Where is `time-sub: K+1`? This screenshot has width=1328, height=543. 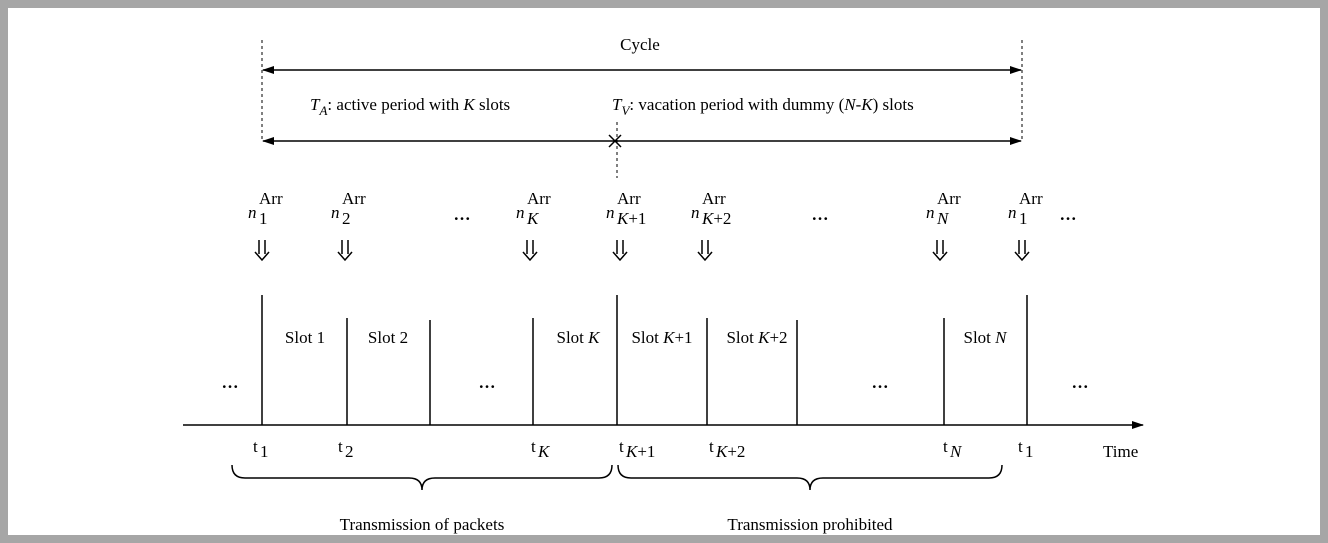
time-sub: K+1 is located at coordinates (640, 451).